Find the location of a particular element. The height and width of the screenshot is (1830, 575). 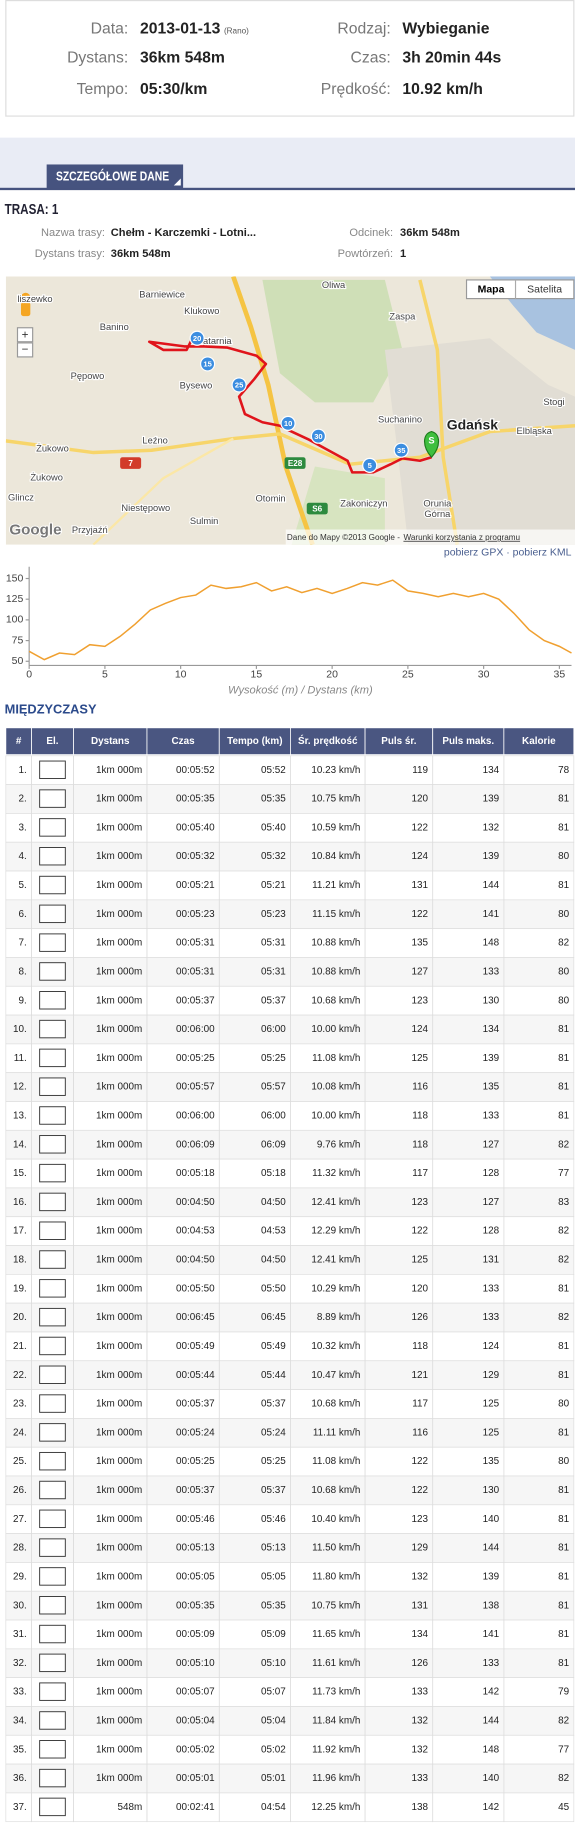

cell-text: 122 is located at coordinates (420, 827).